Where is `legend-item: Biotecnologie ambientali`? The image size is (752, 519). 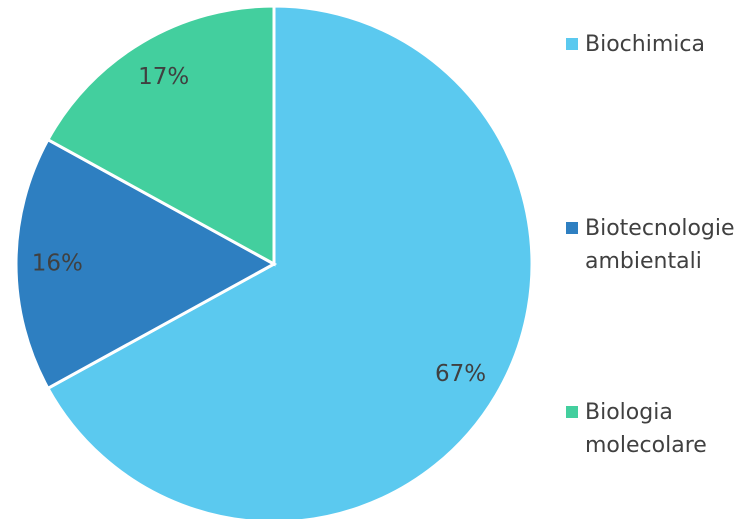
legend-item: Biotecnologie ambientali is located at coordinates (658, 245).